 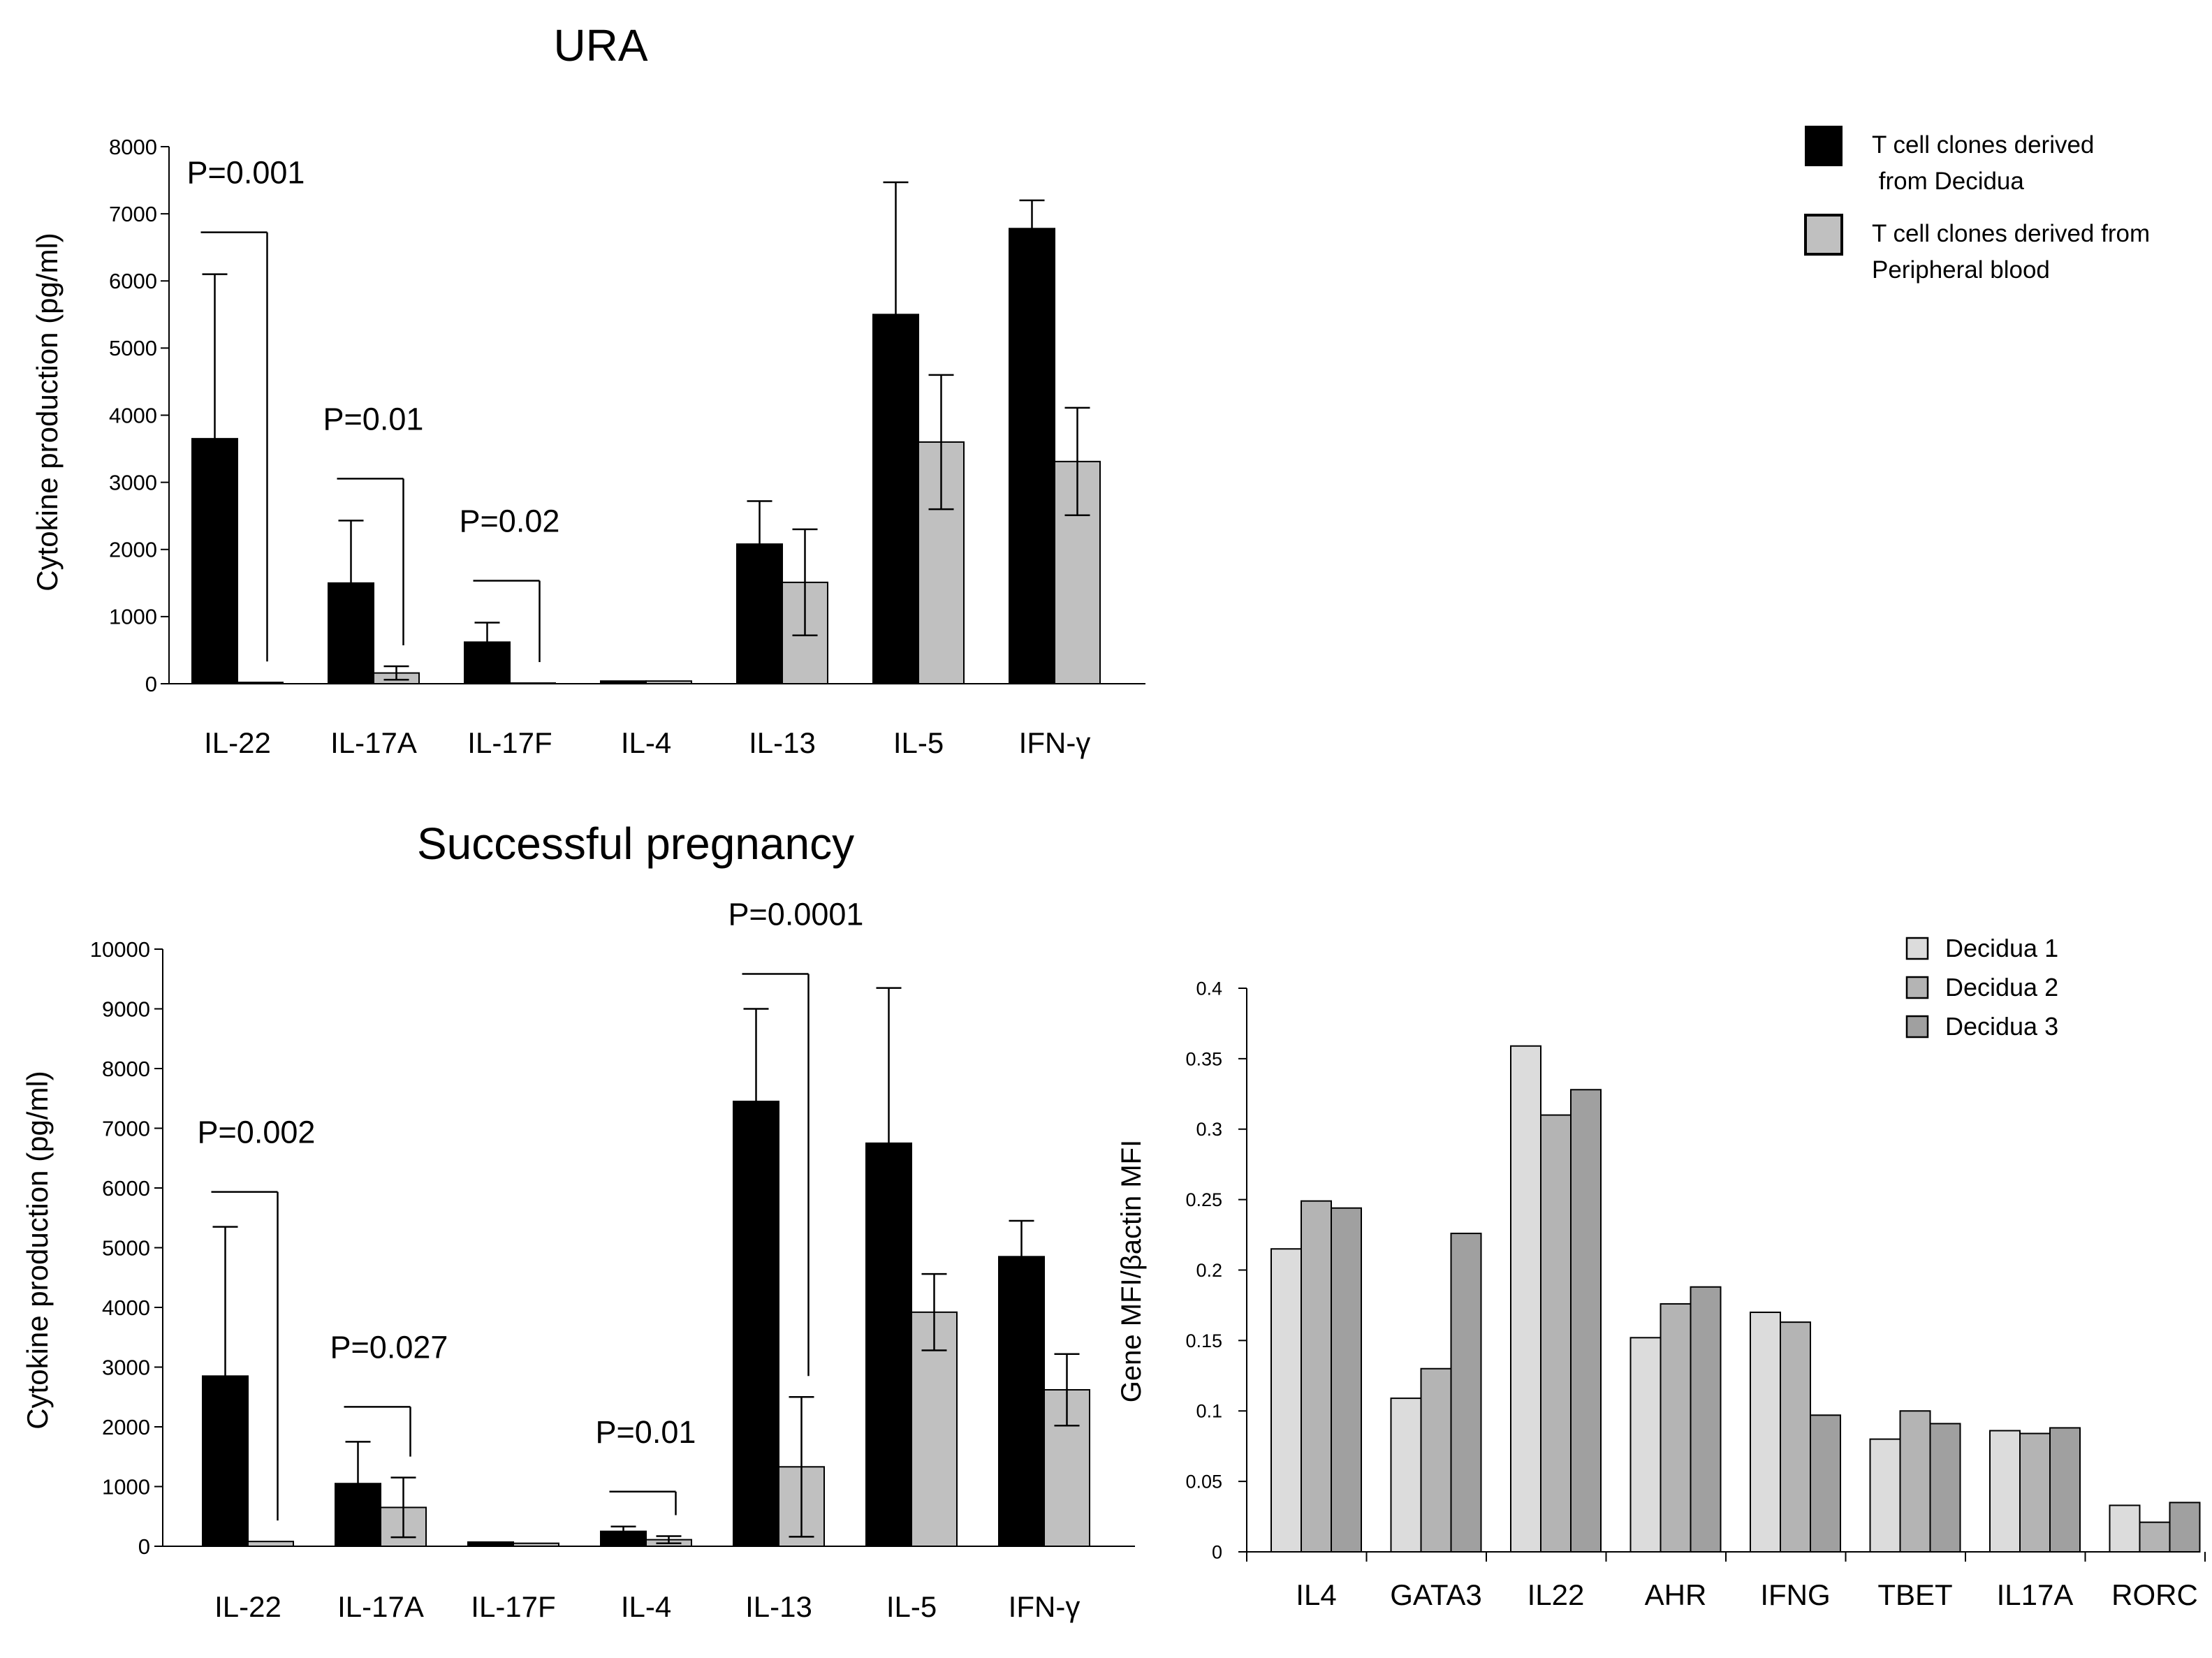 I want to click on successful-y-axis-label: Cytokine production (pg/ml), so click(x=37, y=1250).